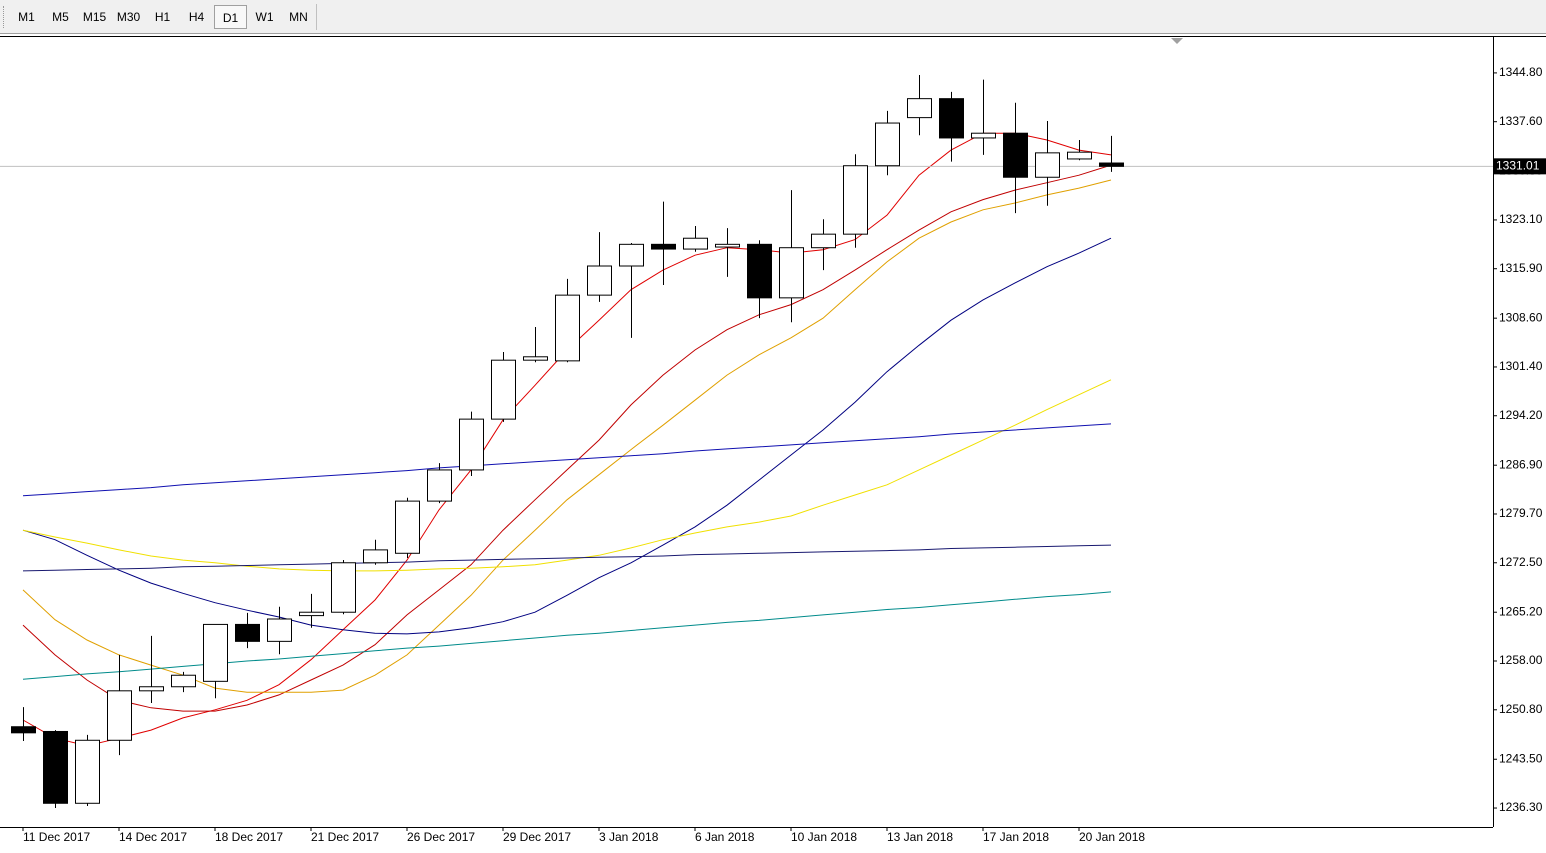  I want to click on timeframe-button: D1, so click(230, 17).